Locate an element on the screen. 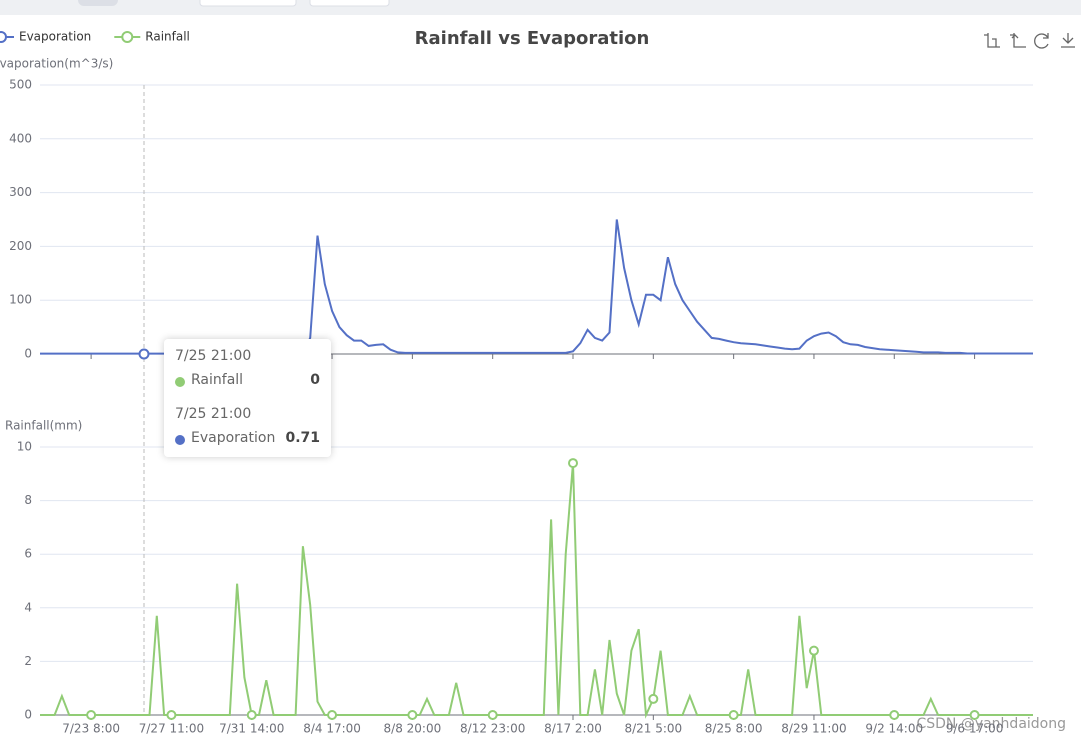 This screenshot has width=1081, height=743. x-tick-label: 7/27 11:00 is located at coordinates (171, 729).